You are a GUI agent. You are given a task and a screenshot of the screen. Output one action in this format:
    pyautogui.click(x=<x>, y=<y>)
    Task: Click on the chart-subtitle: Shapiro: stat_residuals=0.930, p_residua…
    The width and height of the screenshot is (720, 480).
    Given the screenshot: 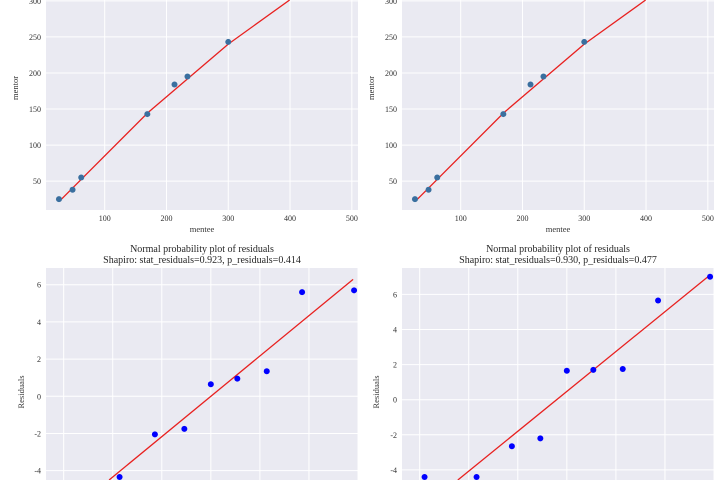 What is the action you would take?
    pyautogui.click(x=558, y=260)
    